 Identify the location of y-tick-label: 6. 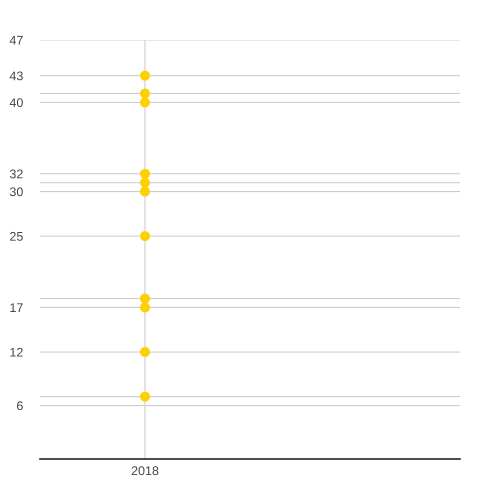
(20, 405).